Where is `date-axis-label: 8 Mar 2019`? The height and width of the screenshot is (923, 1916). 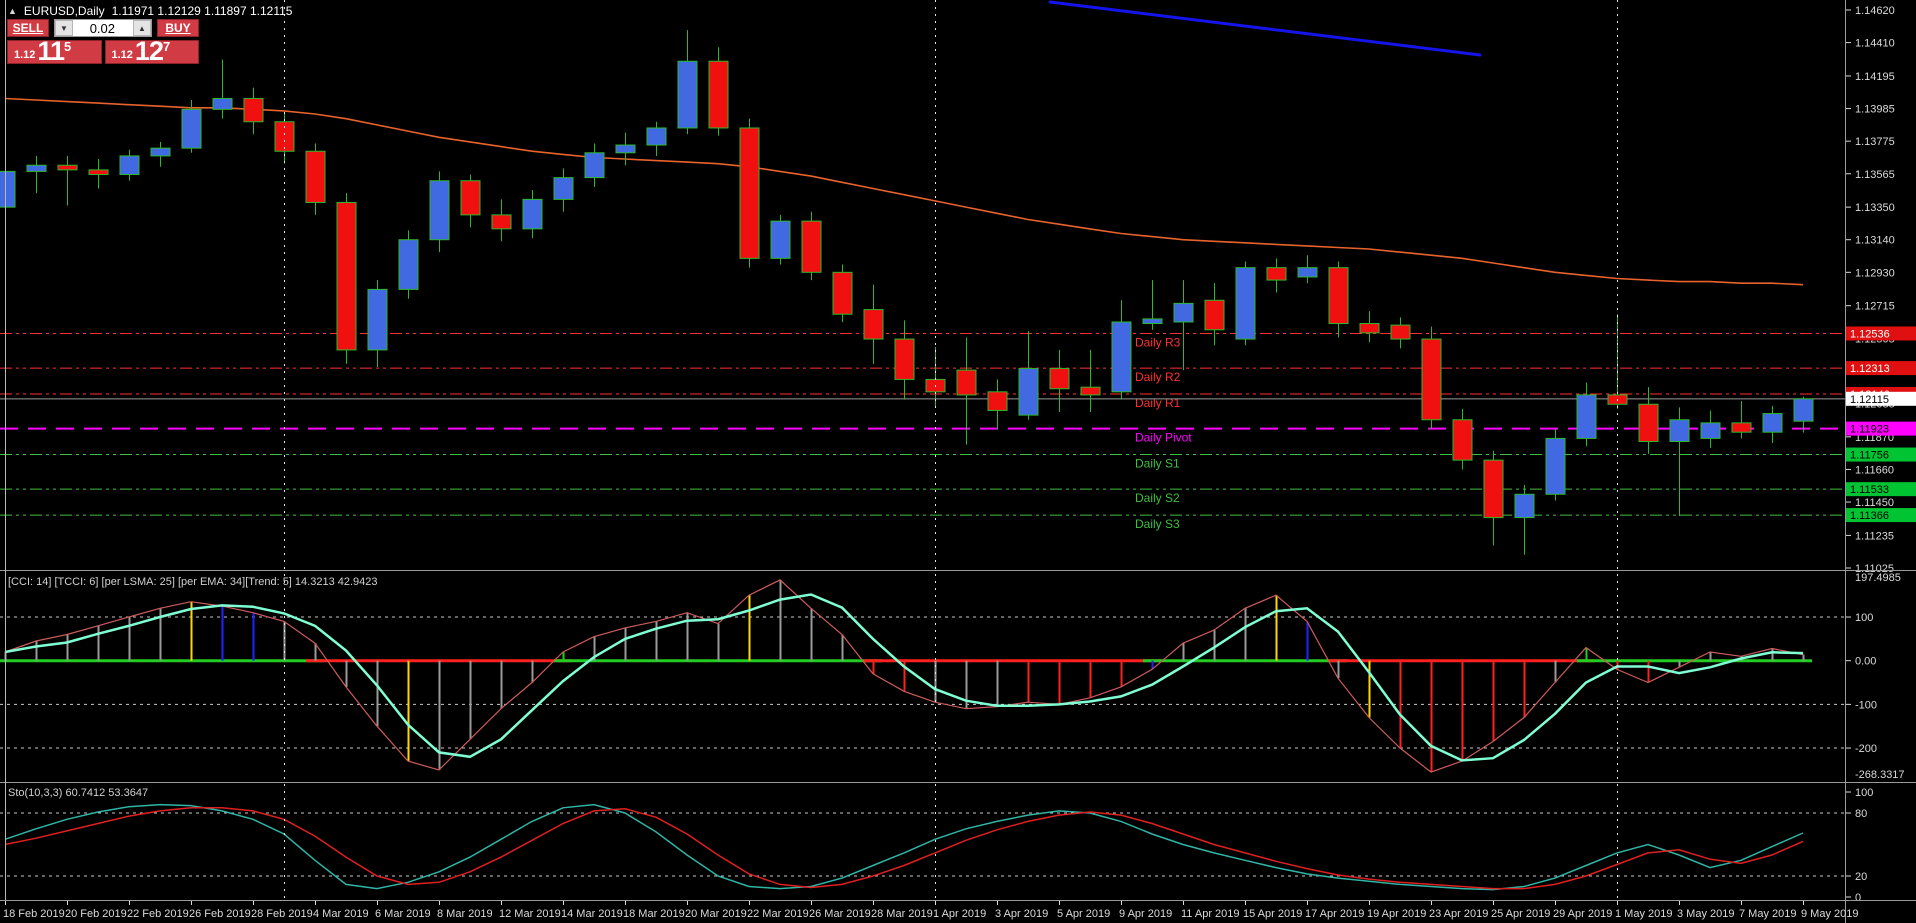 date-axis-label: 8 Mar 2019 is located at coordinates (465, 914).